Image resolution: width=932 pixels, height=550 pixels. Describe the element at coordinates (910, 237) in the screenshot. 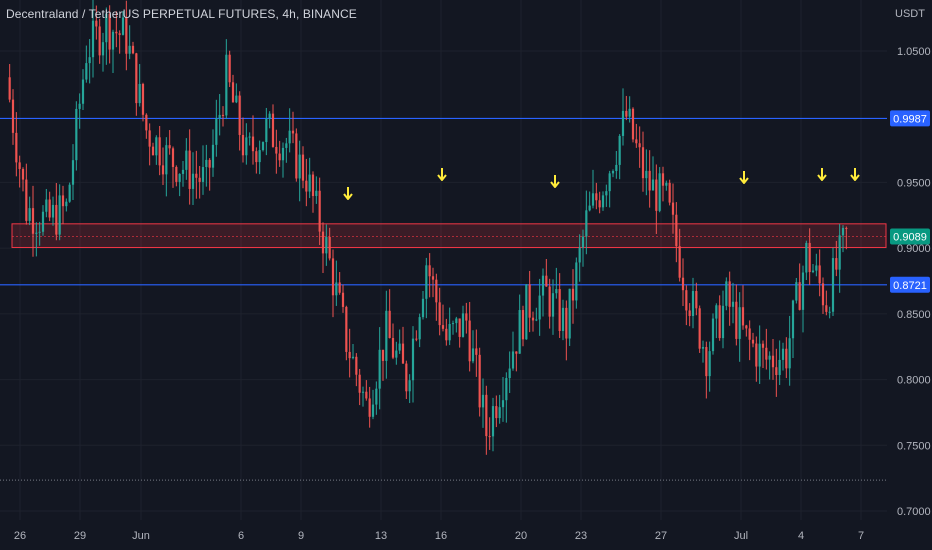

I see `current-price-badge: 0.9089` at that location.